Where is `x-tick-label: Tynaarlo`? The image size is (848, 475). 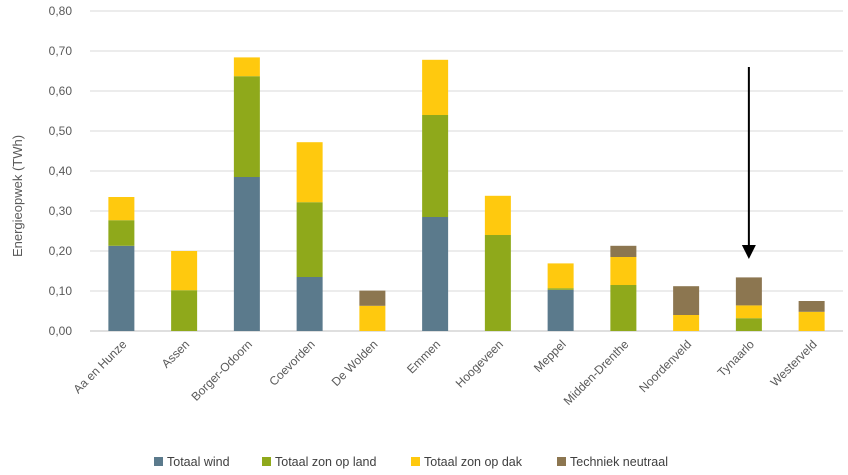
x-tick-label: Tynaarlo is located at coordinates (736, 358).